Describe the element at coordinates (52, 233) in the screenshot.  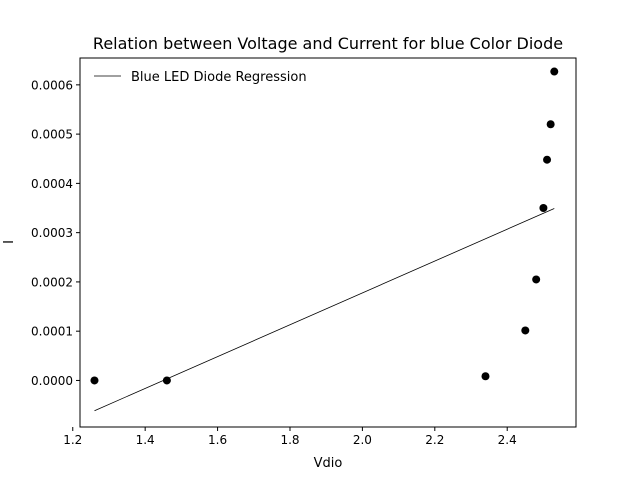
I see `y-tick-label: 0.0003` at that location.